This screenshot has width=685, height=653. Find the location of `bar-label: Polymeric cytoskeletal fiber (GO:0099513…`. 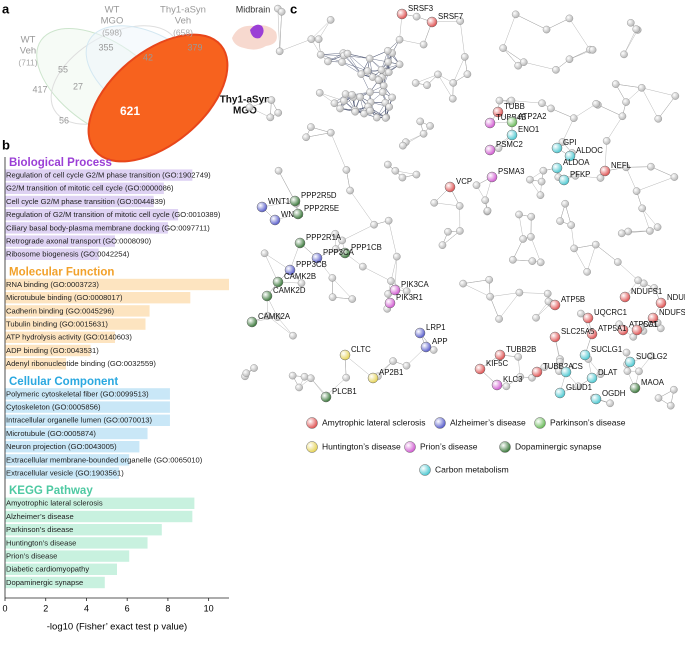

bar-label: Polymeric cytoskeletal fiber (GO:0099513… is located at coordinates (77, 393).